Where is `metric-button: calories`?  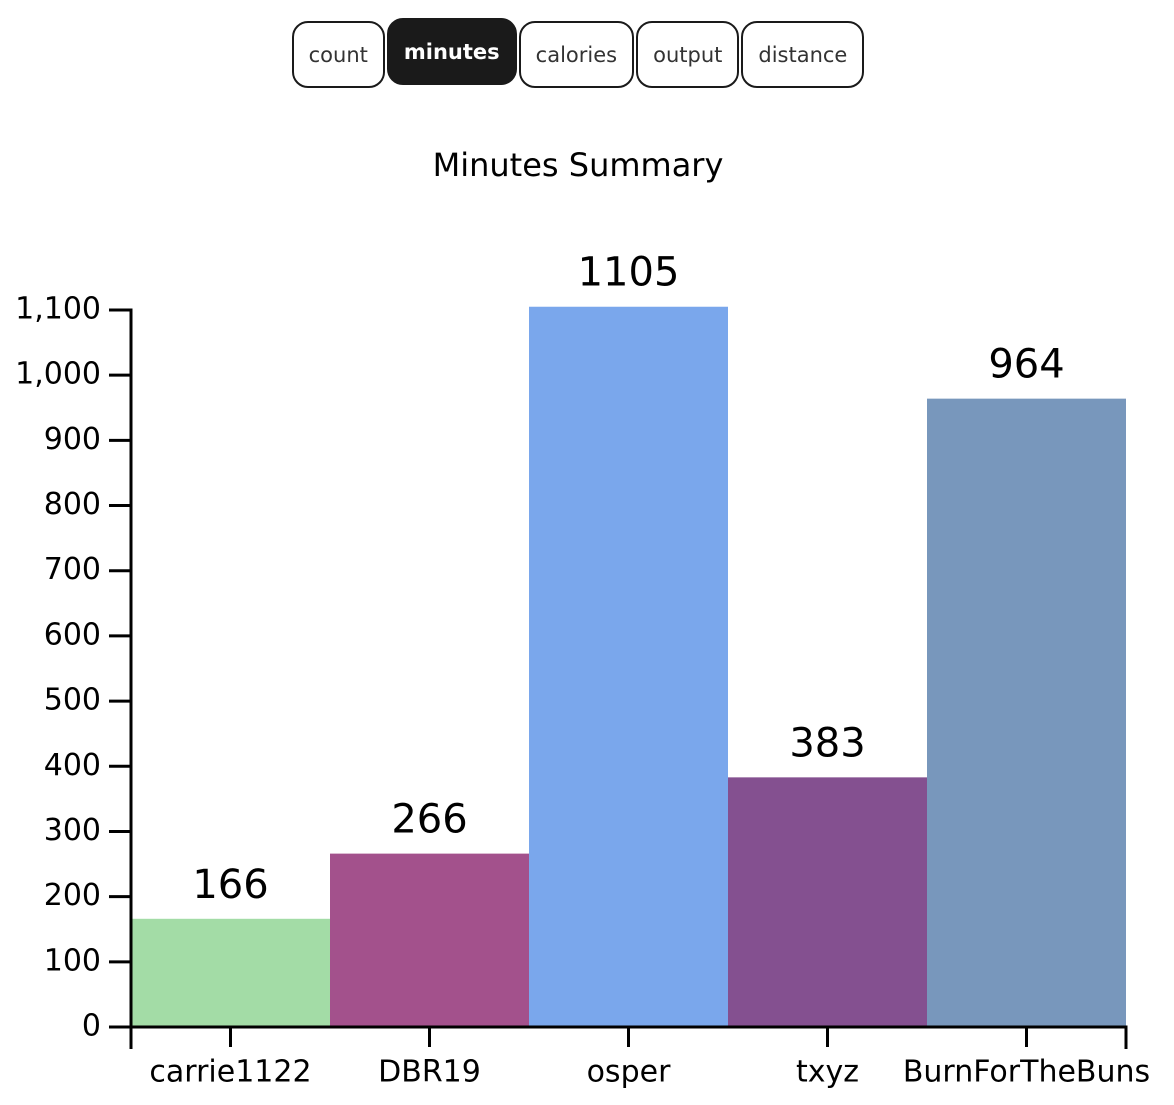 metric-button: calories is located at coordinates (576, 54).